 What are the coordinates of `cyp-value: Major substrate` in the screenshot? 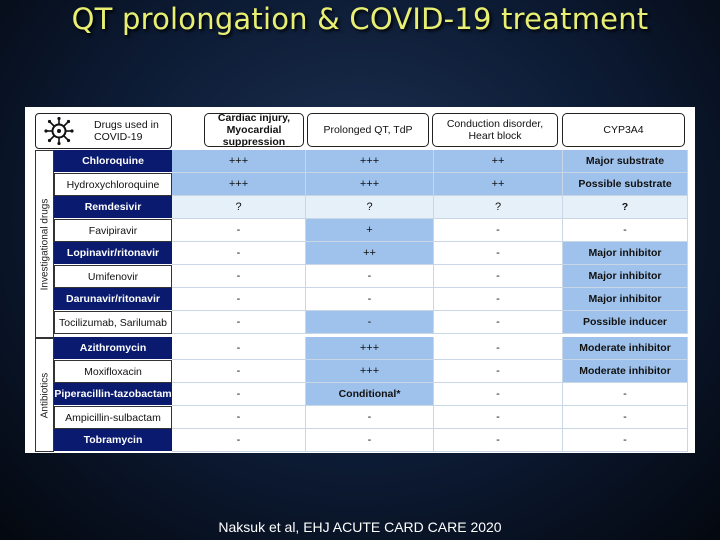 It's located at (625, 161).